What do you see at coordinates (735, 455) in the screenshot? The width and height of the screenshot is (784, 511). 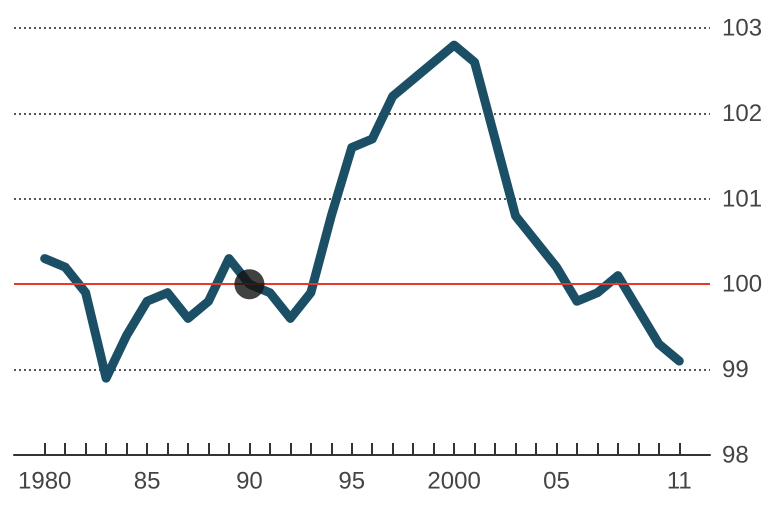 I see `y-tick-label: 98` at bounding box center [735, 455].